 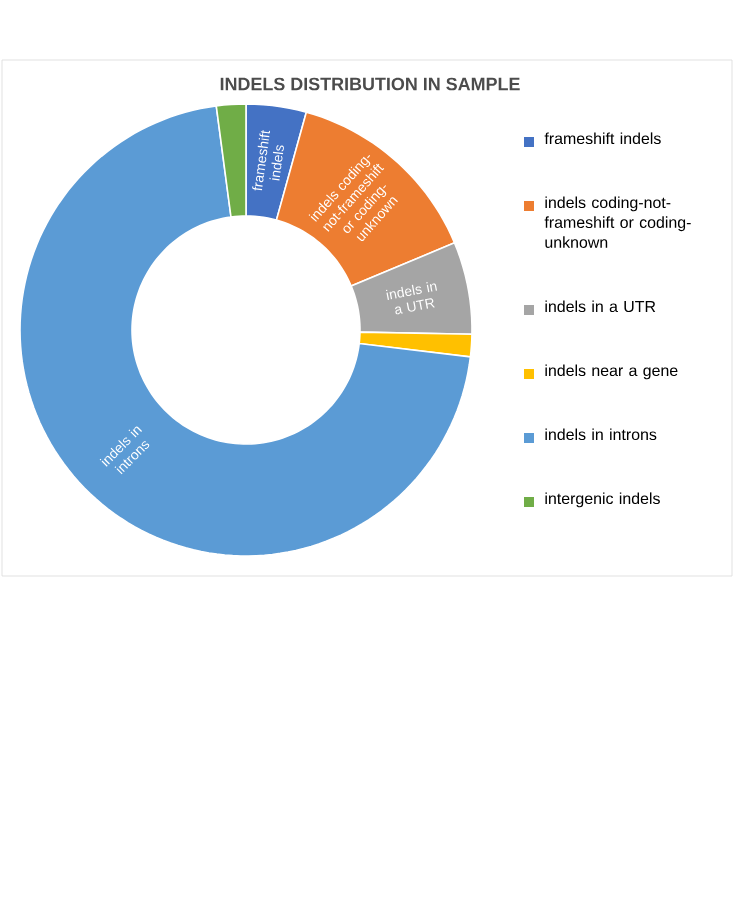 What do you see at coordinates (370, 84) in the screenshot?
I see `chart-title: INDELS DISTRIBUTION IN SAMPLE` at bounding box center [370, 84].